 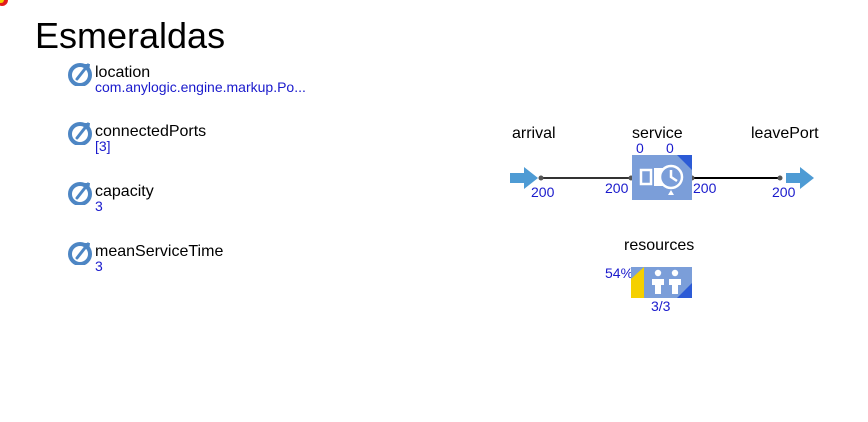 What do you see at coordinates (661, 282) in the screenshot?
I see `resource-pool-people-icon` at bounding box center [661, 282].